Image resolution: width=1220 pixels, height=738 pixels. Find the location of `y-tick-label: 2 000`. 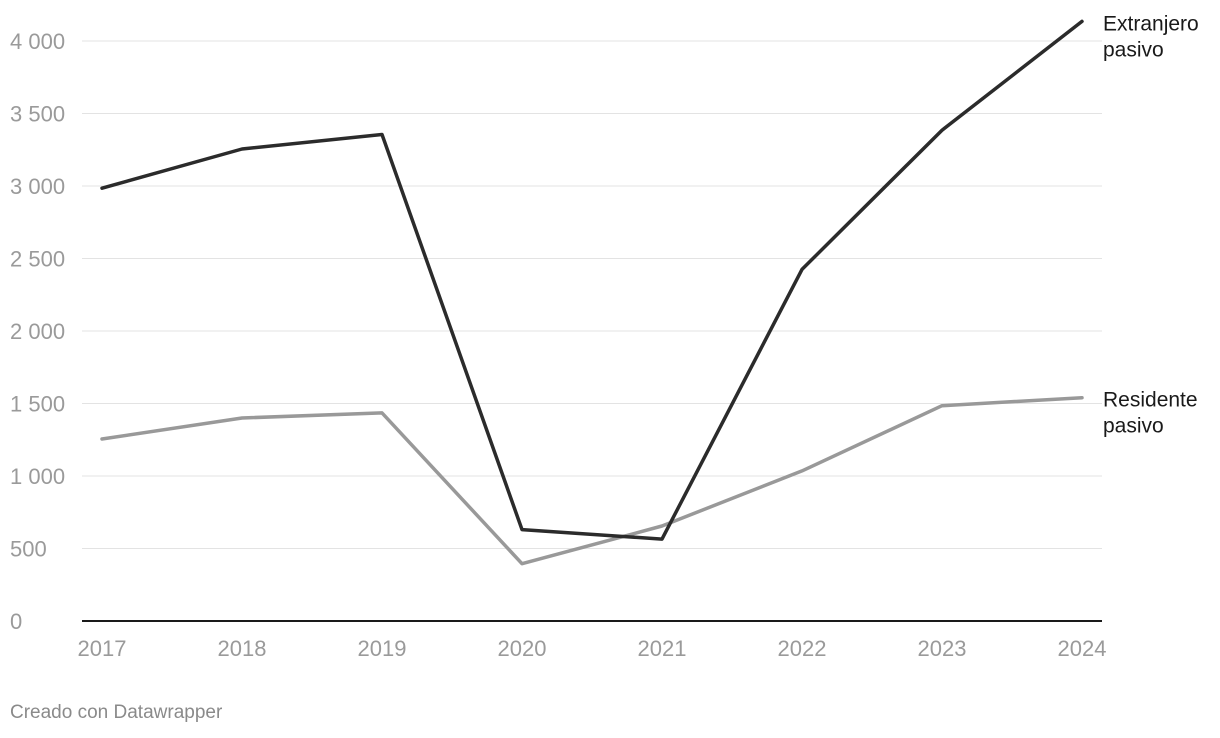

y-tick-label: 2 000 is located at coordinates (37, 331).